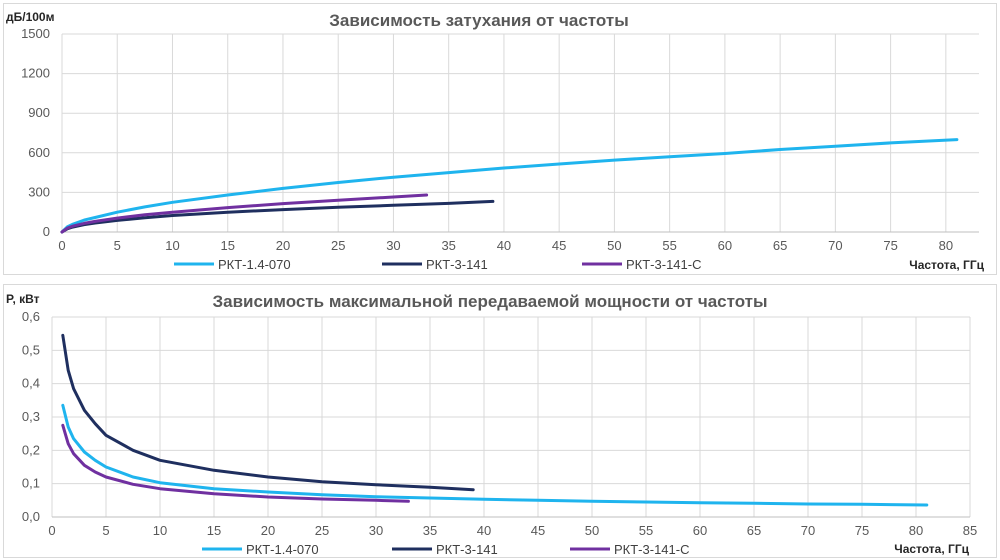 Image resolution: width=1000 pixels, height=560 pixels. What do you see at coordinates (31, 316) in the screenshot?
I see `y-tick-label: 0,6` at bounding box center [31, 316].